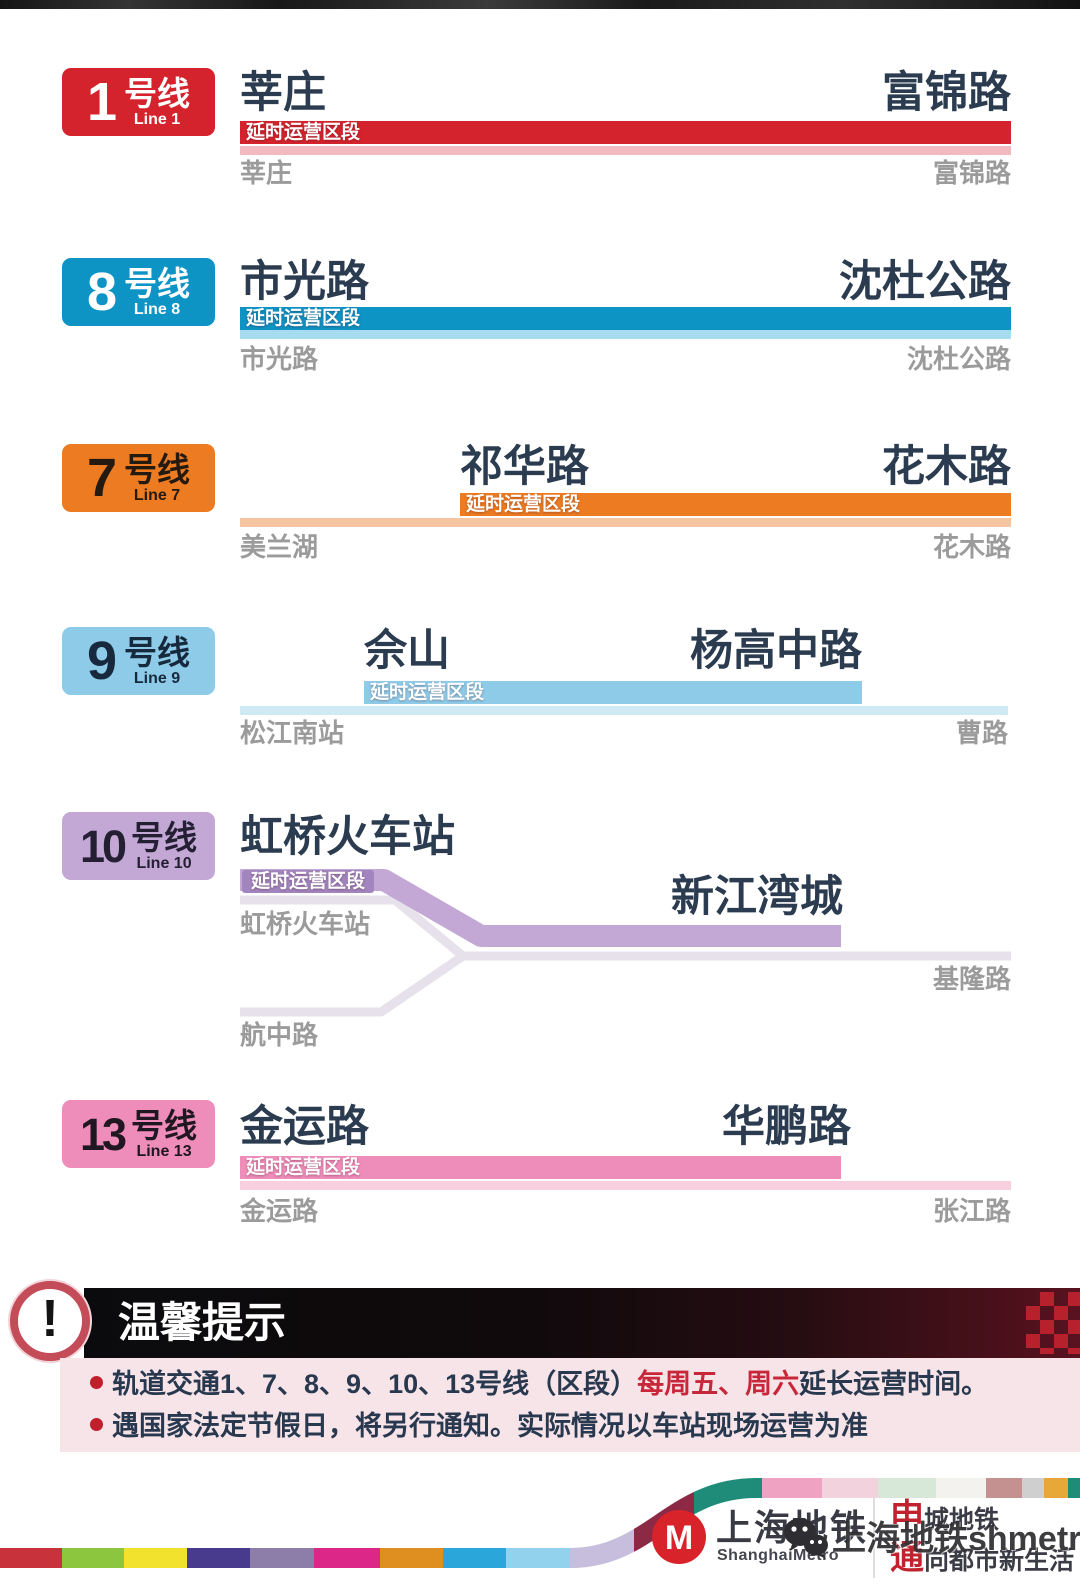 The height and width of the screenshot is (1590, 1080). I want to click on notice-title: 温馨提示, so click(202, 1322).